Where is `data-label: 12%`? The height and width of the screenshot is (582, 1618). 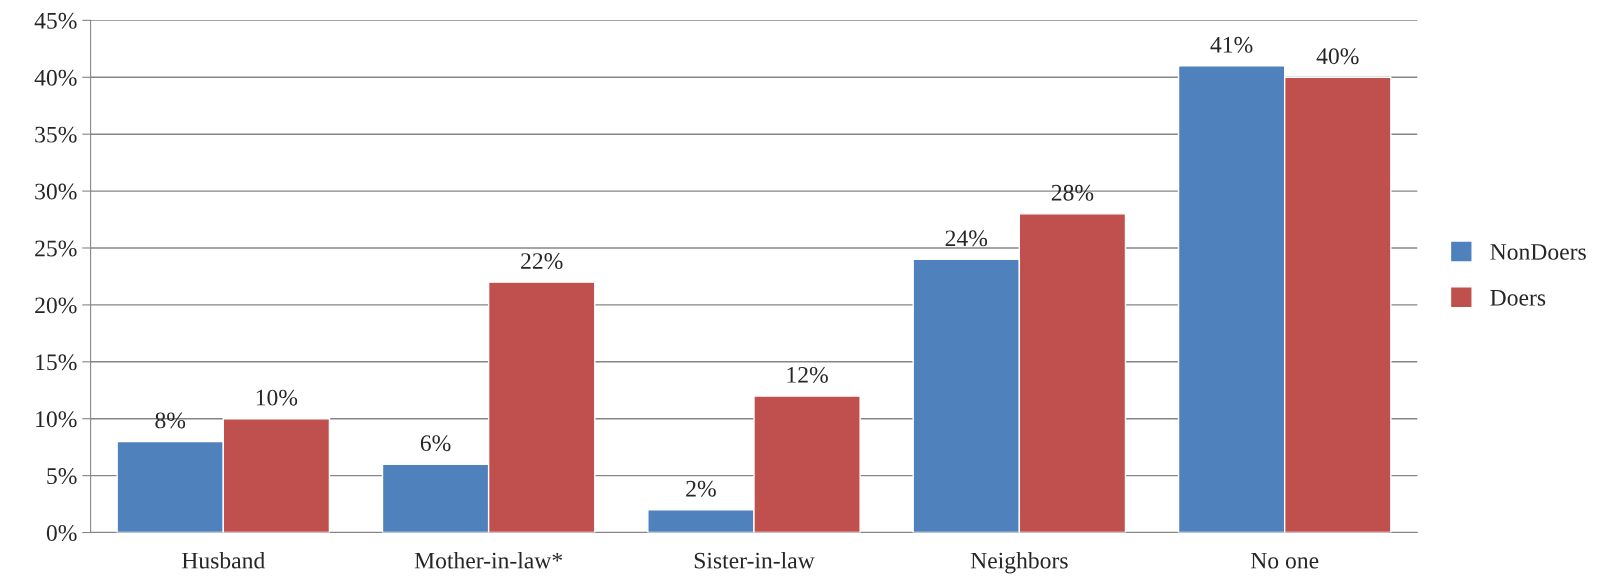 data-label: 12% is located at coordinates (807, 374).